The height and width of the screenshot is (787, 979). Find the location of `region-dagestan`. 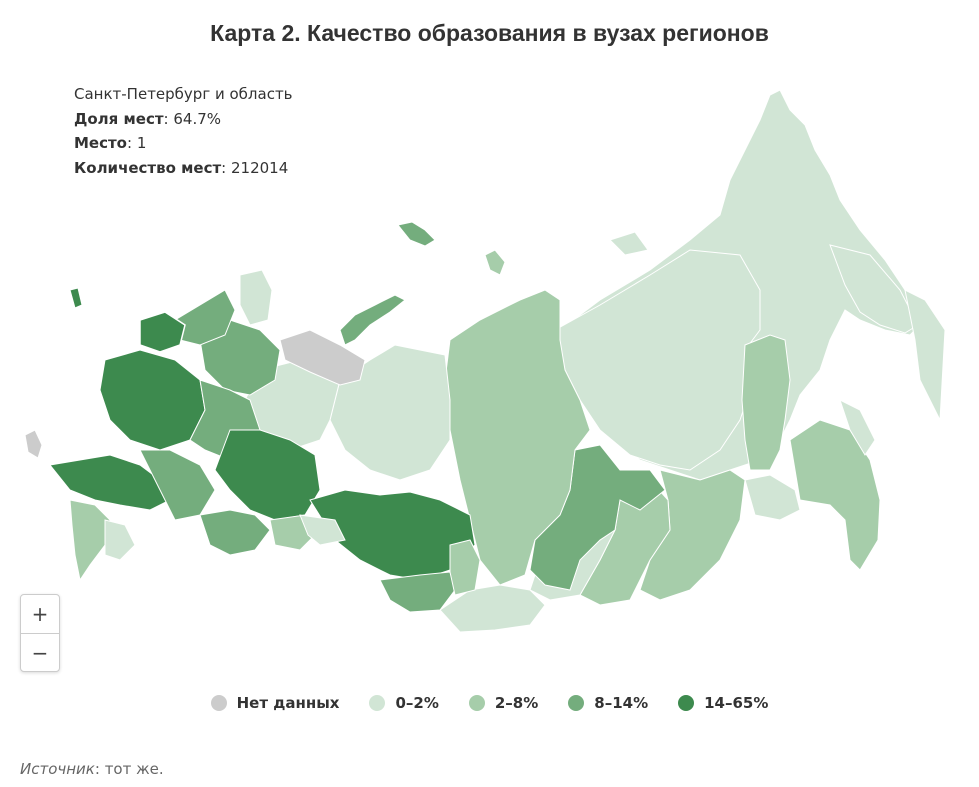

region-dagestan is located at coordinates (120, 540).